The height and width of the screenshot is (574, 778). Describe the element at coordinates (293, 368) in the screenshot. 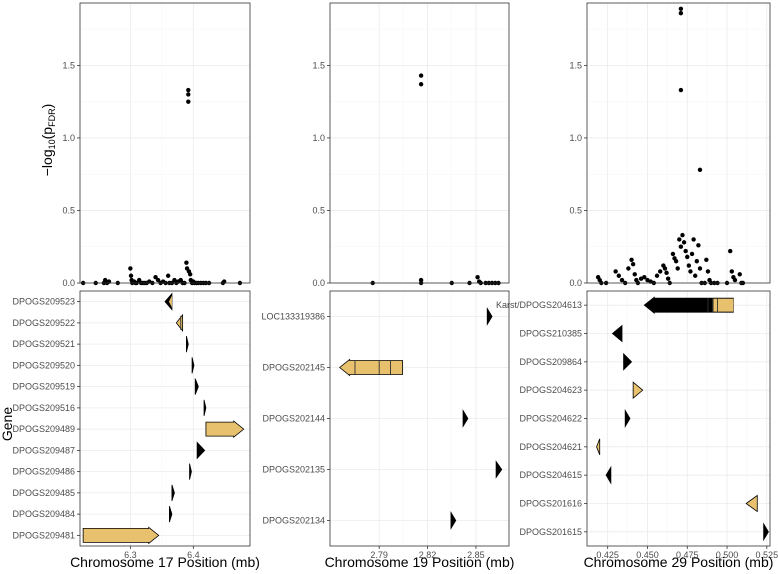

I see `gene-label: DPOGS202145` at that location.